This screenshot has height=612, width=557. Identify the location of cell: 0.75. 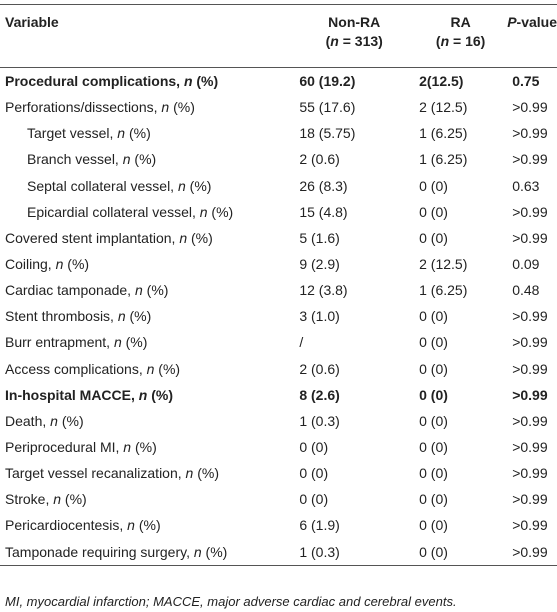
(526, 81).